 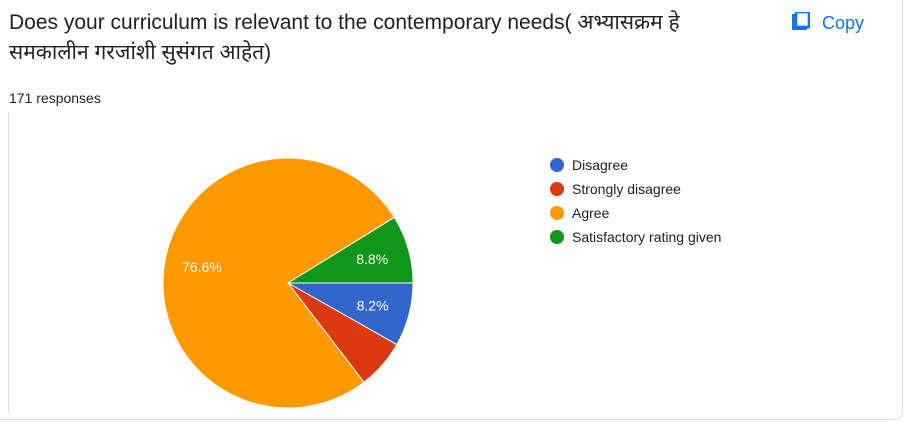 What do you see at coordinates (646, 237) in the screenshot?
I see `legend-label: Satisfactory rating given` at bounding box center [646, 237].